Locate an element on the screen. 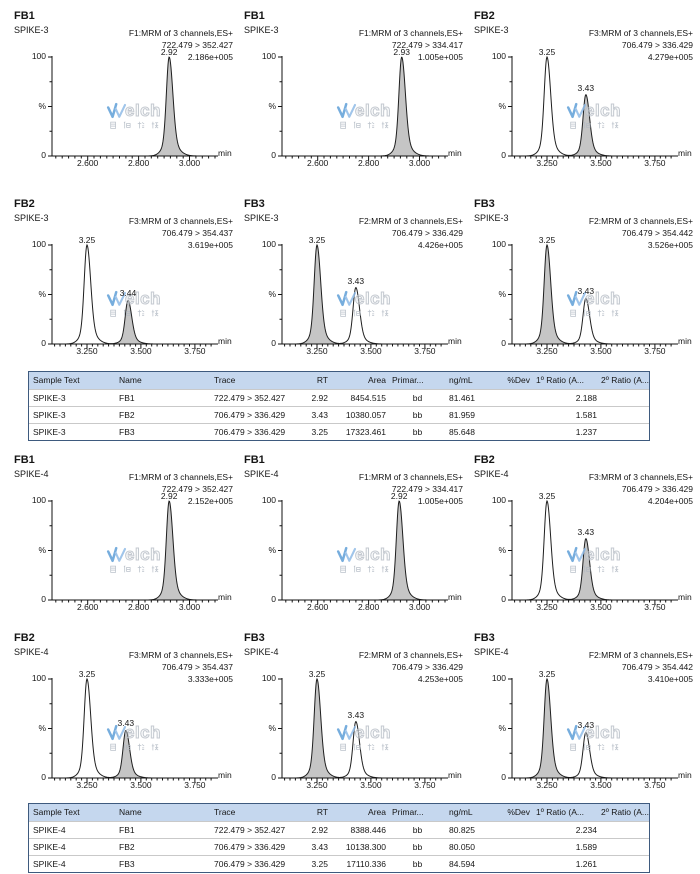  transition-annotation: 722.479 > 334.417 is located at coordinates (427, 489).